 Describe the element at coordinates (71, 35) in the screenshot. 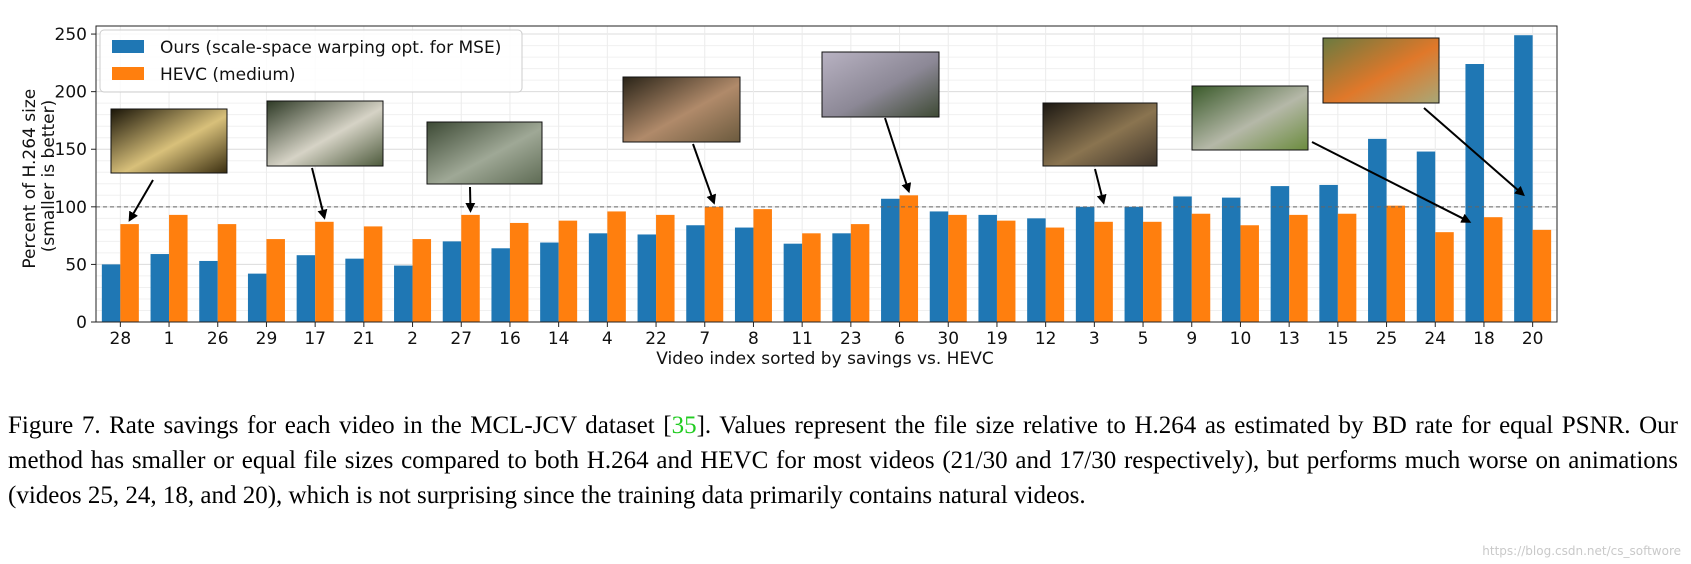

I see `y-tick-label: 250` at that location.